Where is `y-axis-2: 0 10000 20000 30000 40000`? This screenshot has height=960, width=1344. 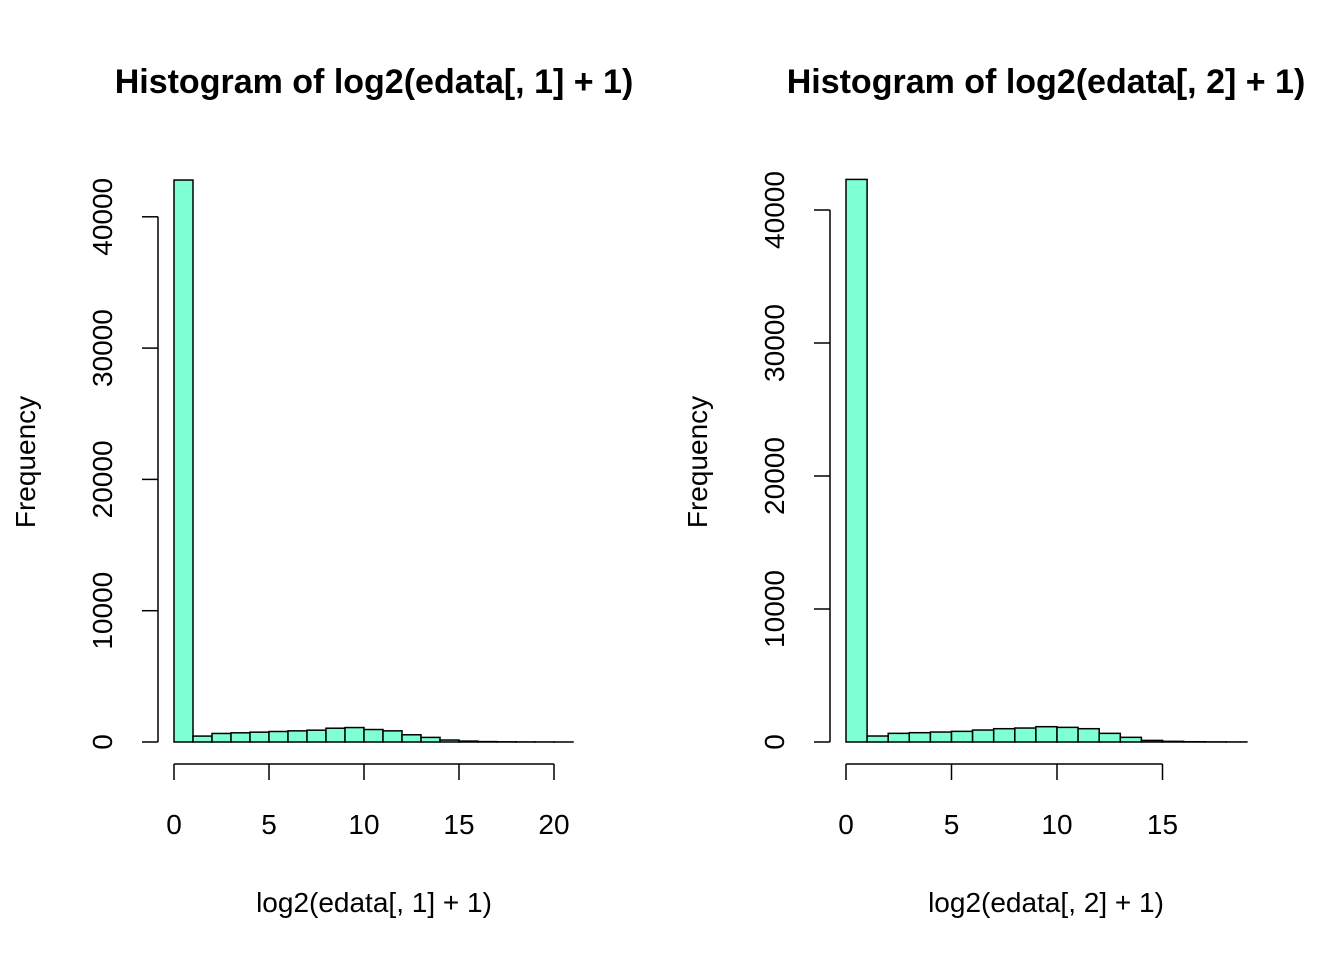
y-axis-2: 0 10000 20000 30000 40000 is located at coordinates (795, 460).